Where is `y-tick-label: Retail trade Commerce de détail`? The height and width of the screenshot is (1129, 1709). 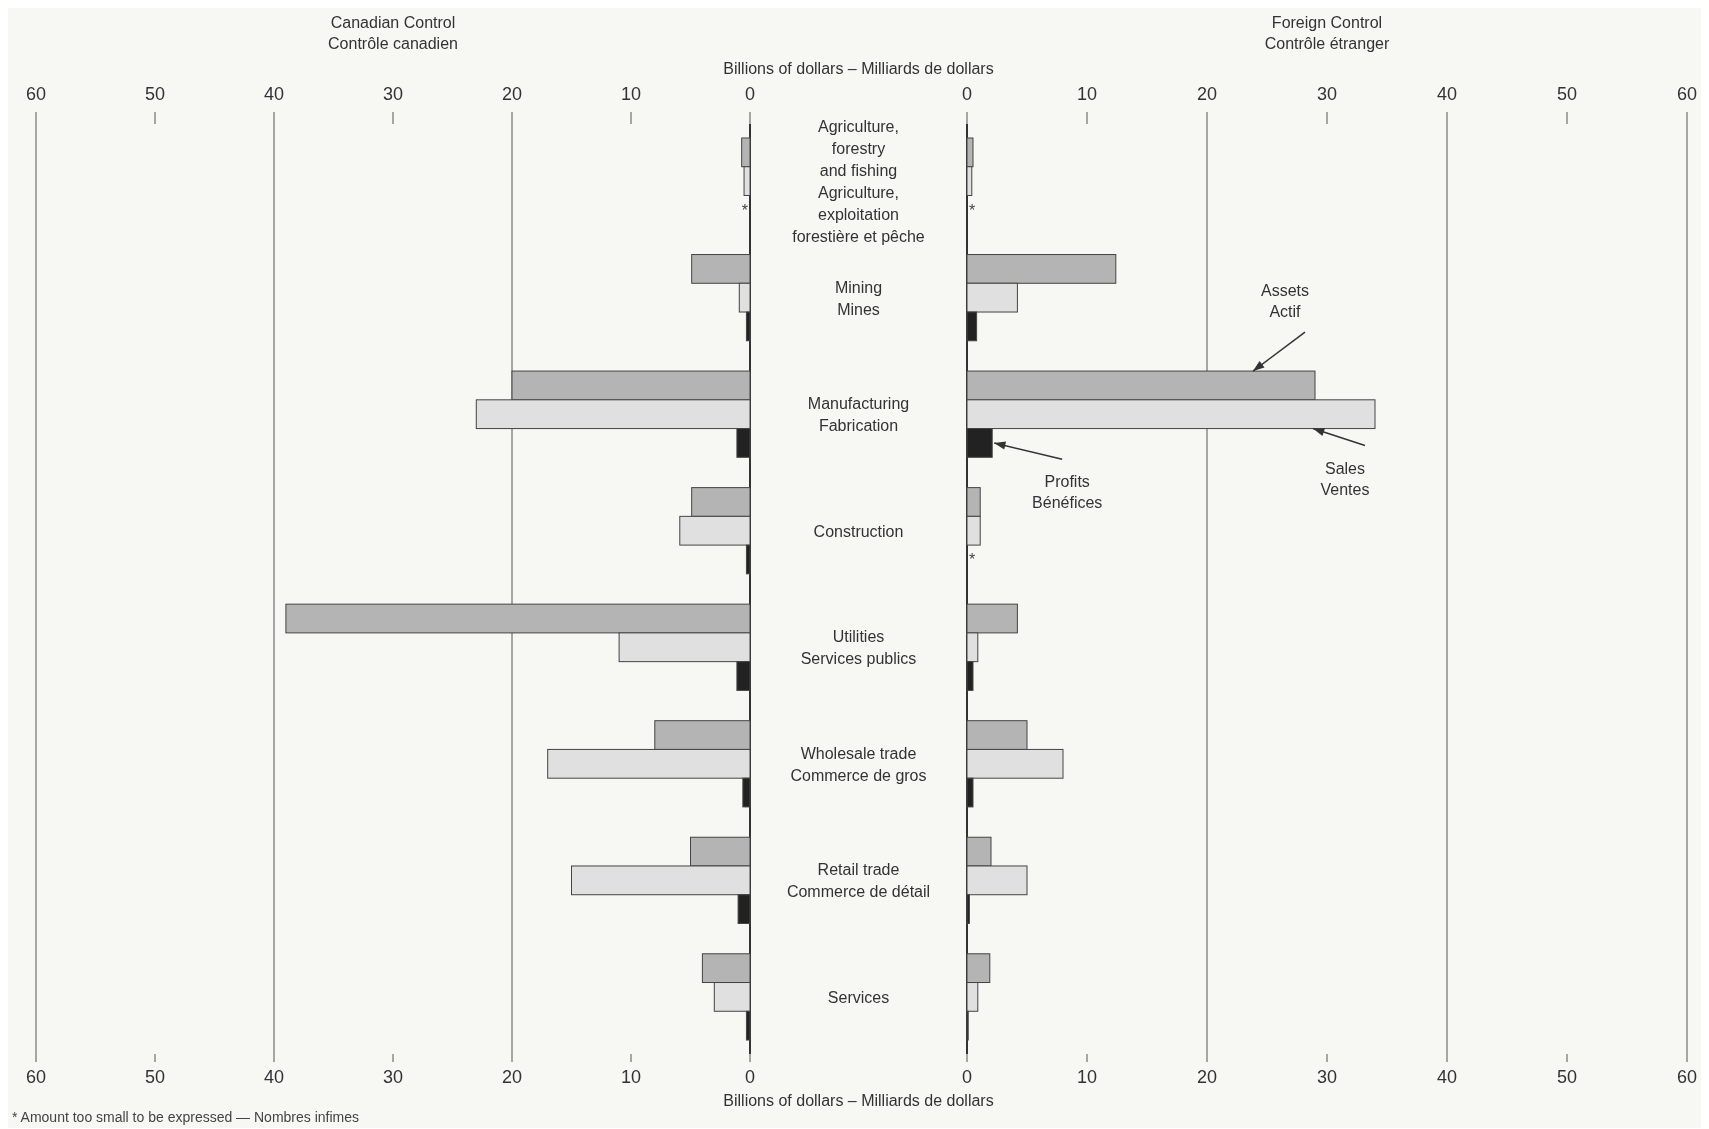 y-tick-label: Retail trade Commerce de détail is located at coordinates (858, 881).